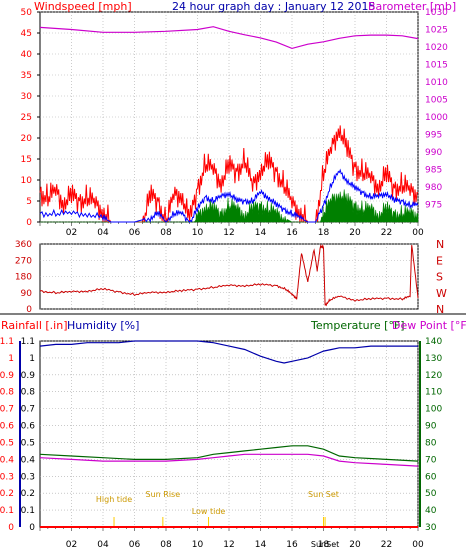  Describe the element at coordinates (71, 233) in the screenshot. I see `hour-label-wind: 02` at that location.